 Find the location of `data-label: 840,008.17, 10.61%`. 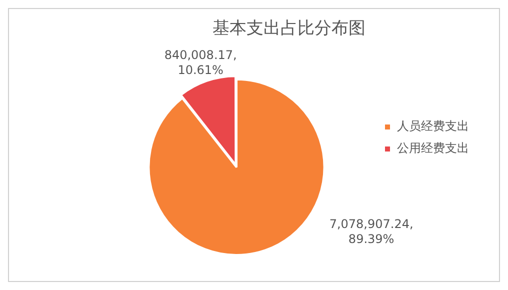

data-label: 840,008.17, 10.61% is located at coordinates (200, 63).